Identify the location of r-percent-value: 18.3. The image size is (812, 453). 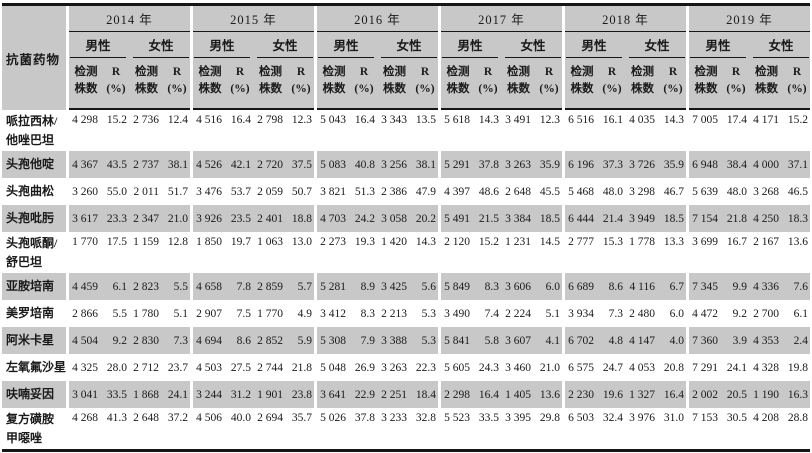
(797, 218).